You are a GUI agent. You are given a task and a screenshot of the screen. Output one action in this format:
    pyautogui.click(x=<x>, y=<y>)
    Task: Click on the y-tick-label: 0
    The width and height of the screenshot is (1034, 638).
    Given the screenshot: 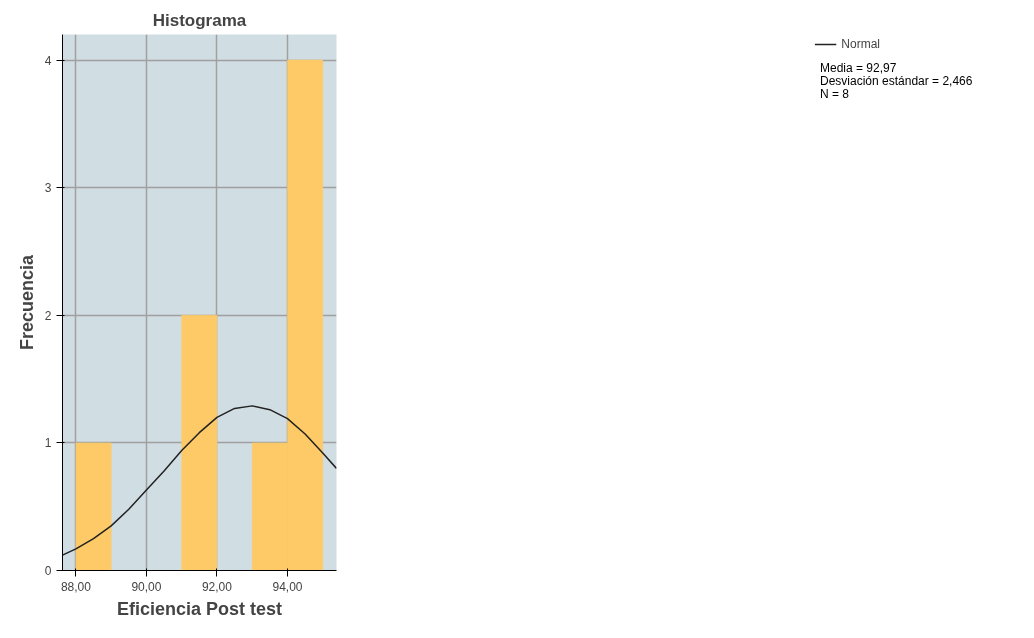 What is the action you would take?
    pyautogui.click(x=48, y=571)
    